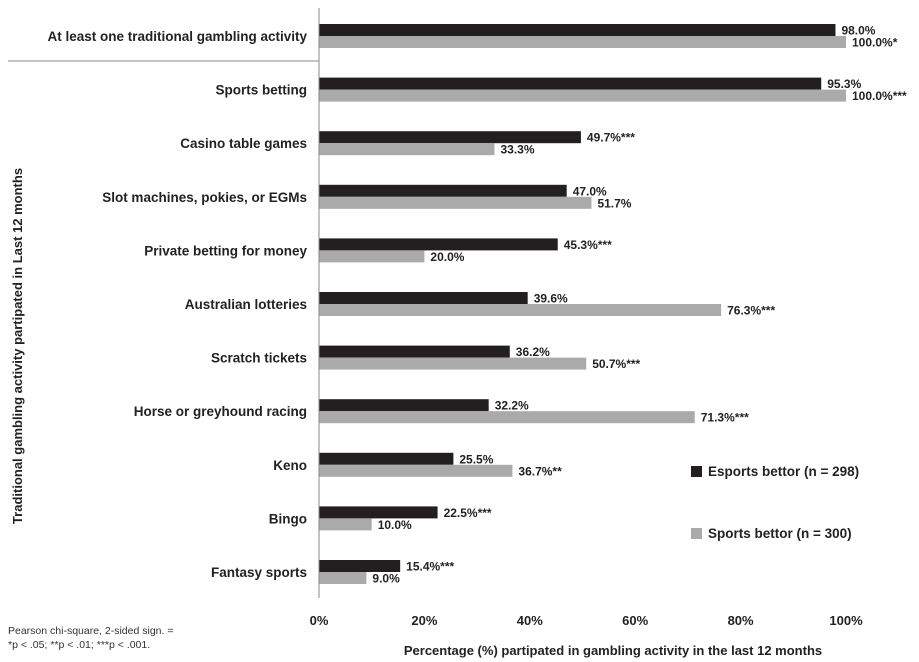 The width and height of the screenshot is (919, 662). What do you see at coordinates (530, 620) in the screenshot?
I see `x-tick-label: 40%` at bounding box center [530, 620].